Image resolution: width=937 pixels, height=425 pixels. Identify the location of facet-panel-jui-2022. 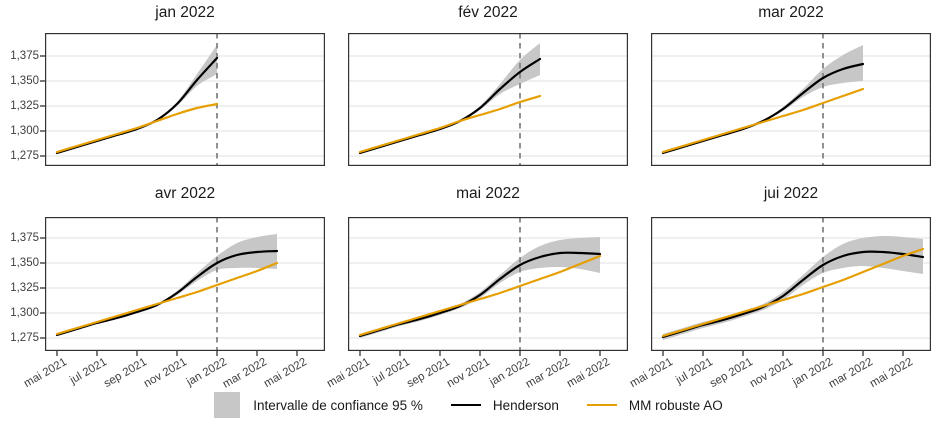
(791, 286).